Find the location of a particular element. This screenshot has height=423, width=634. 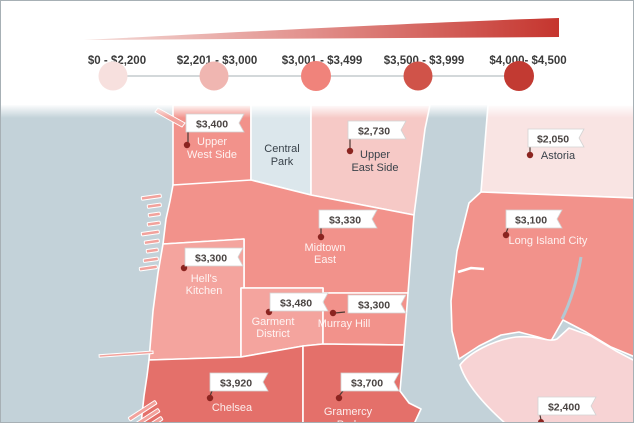

label-midtown-east: Midtown is located at coordinates (325, 248).